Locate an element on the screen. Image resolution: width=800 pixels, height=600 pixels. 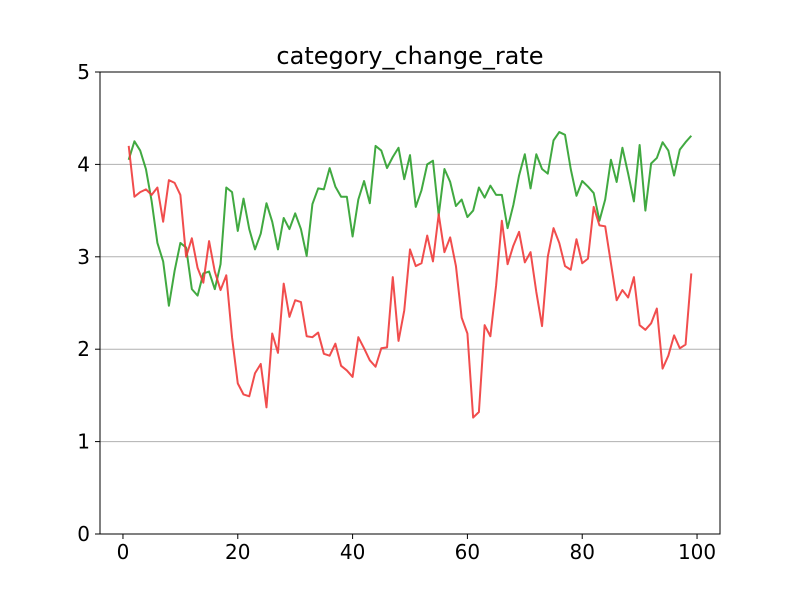
y-tick-label-5: 5 is located at coordinates (83, 72).